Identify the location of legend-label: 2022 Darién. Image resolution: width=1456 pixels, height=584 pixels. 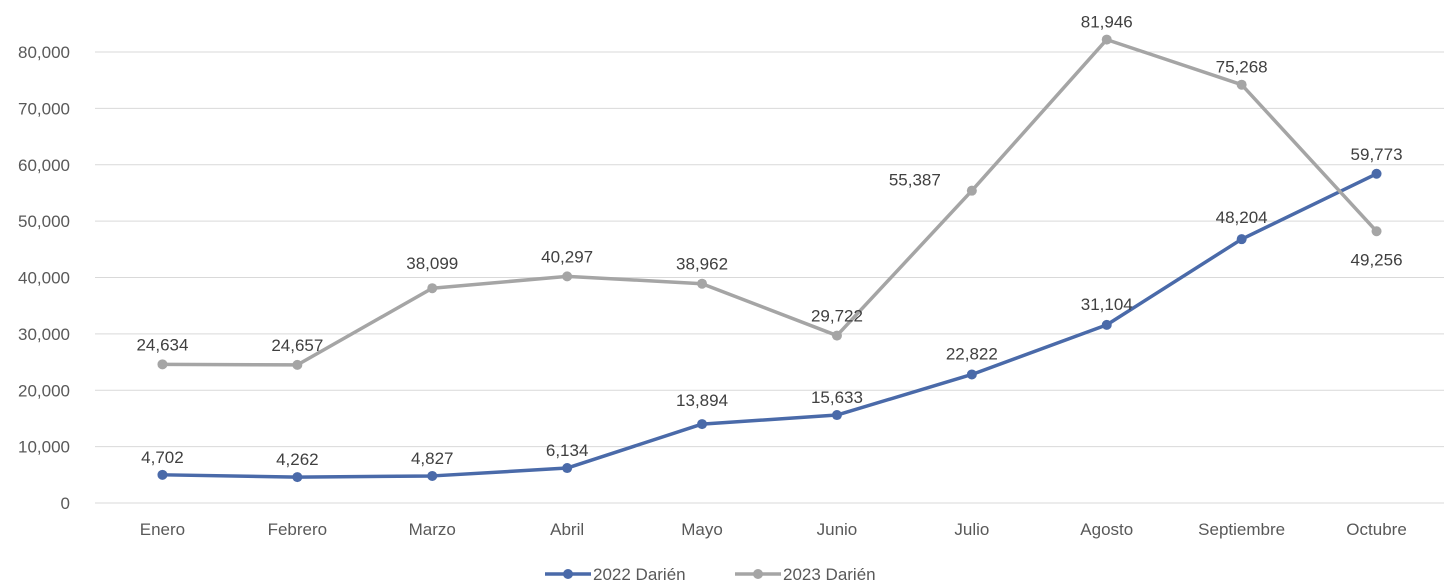
(639, 574).